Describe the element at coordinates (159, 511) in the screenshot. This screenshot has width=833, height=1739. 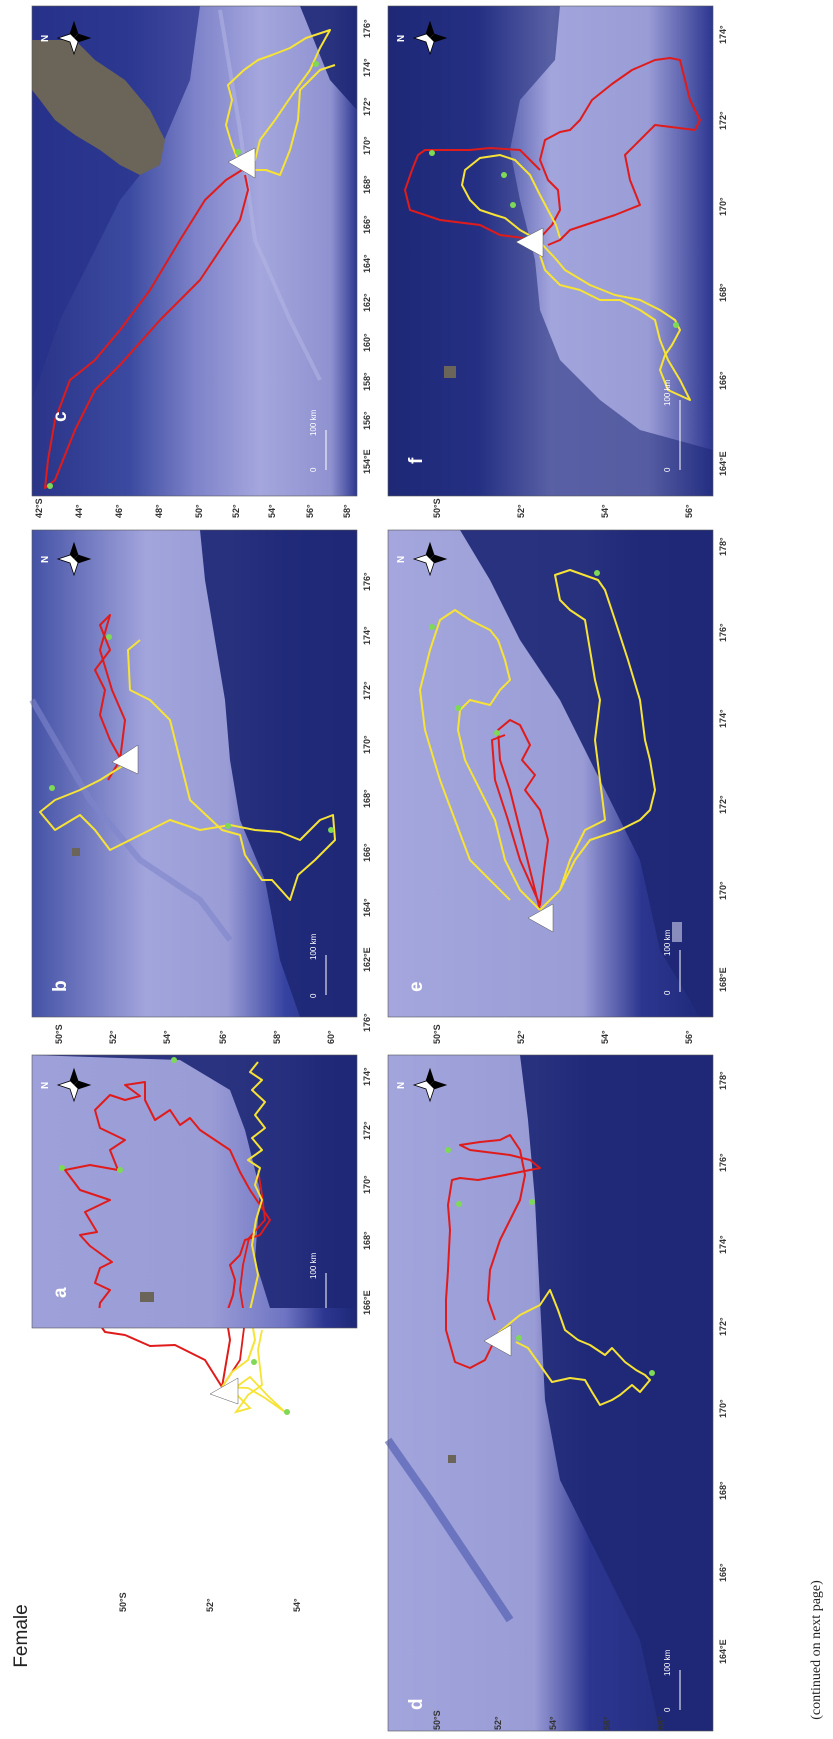
I see `panel-c-lat-label: 48°` at that location.